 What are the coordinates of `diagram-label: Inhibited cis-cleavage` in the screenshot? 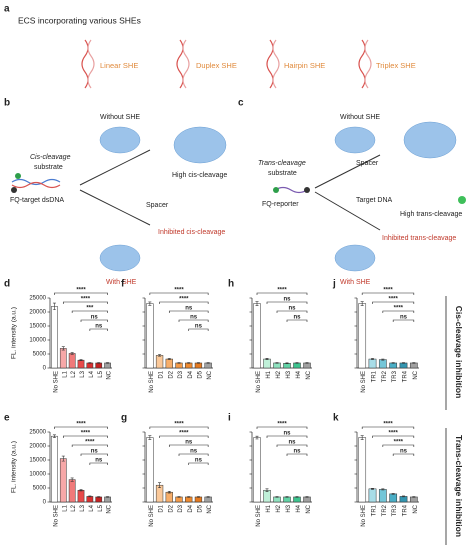 It's located at (191, 232).